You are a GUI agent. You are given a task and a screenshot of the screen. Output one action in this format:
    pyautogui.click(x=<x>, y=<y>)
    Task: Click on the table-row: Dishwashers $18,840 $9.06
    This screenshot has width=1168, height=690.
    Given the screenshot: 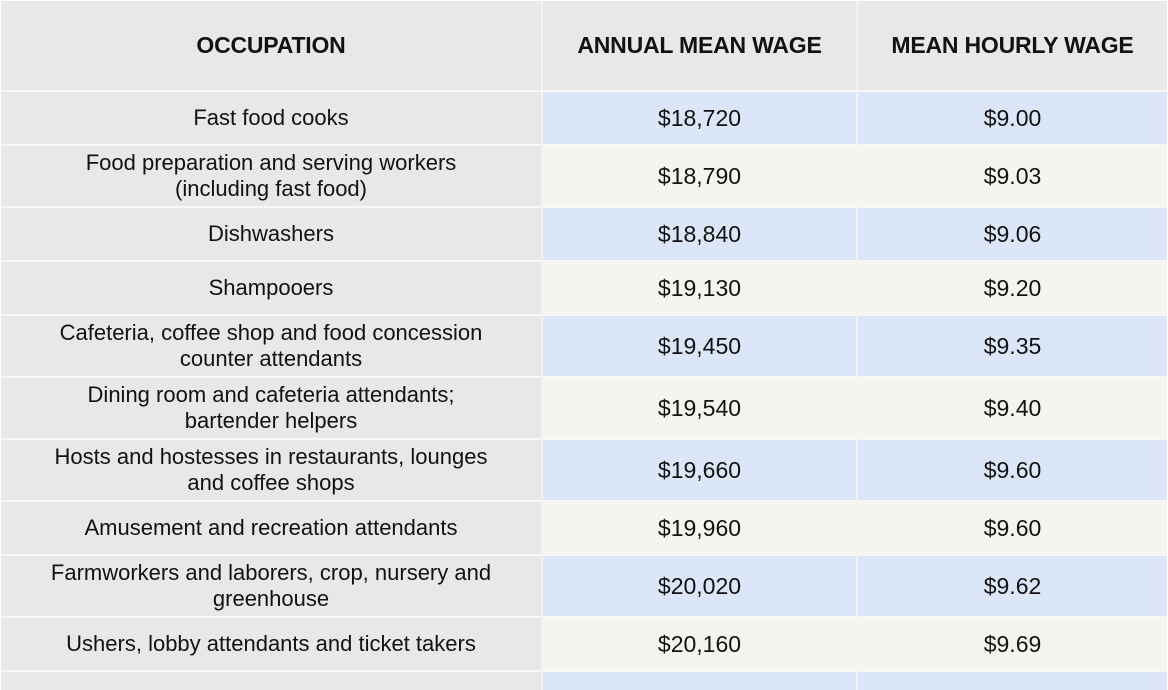 What is the action you would take?
    pyautogui.click(x=584, y=233)
    